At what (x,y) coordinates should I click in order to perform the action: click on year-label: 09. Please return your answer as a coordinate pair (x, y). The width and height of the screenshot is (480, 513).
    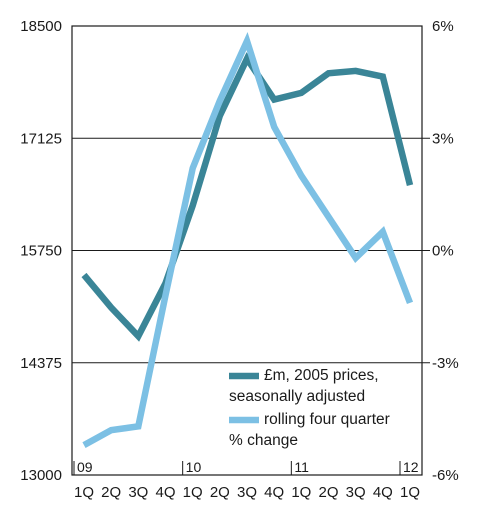
    Looking at the image, I should click on (85, 467).